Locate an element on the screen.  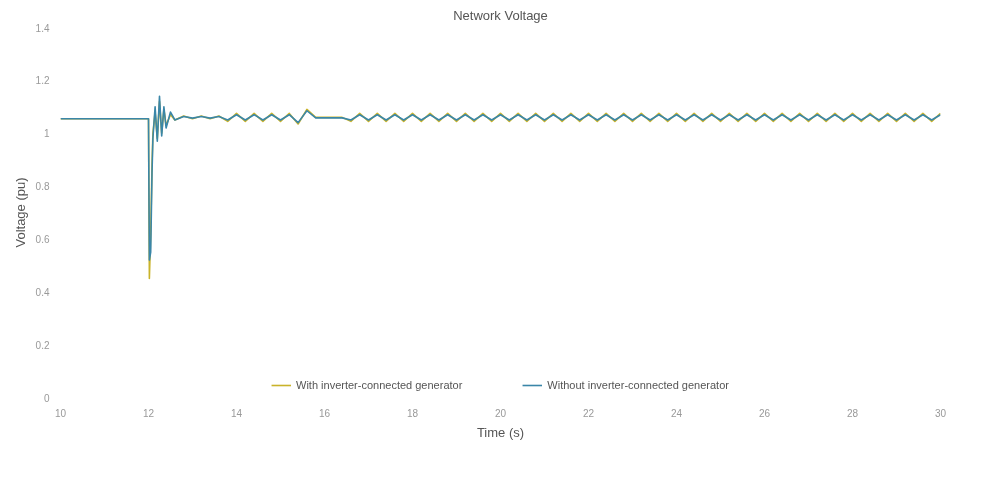
x-tick-label: 10 is located at coordinates (60, 413).